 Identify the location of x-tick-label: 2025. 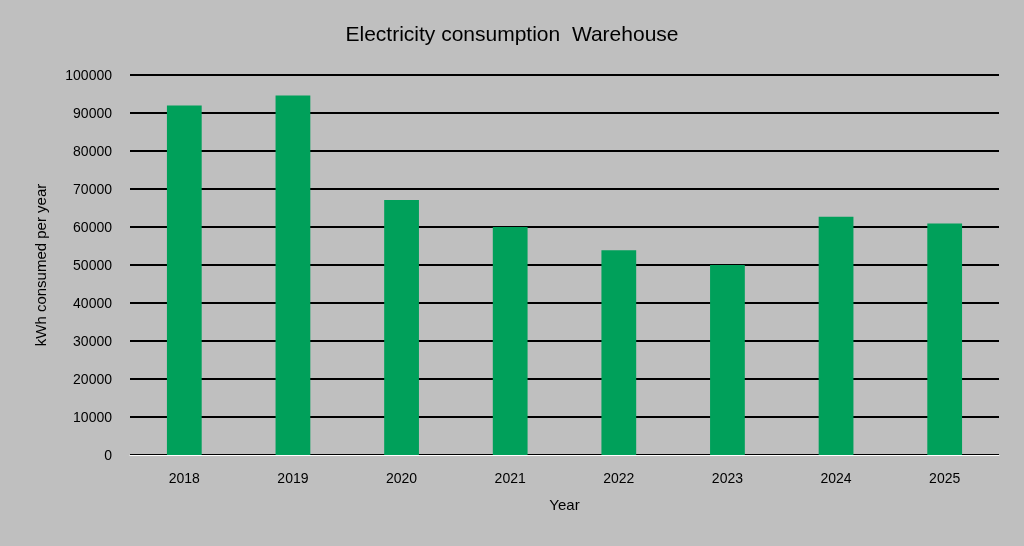
(945, 478).